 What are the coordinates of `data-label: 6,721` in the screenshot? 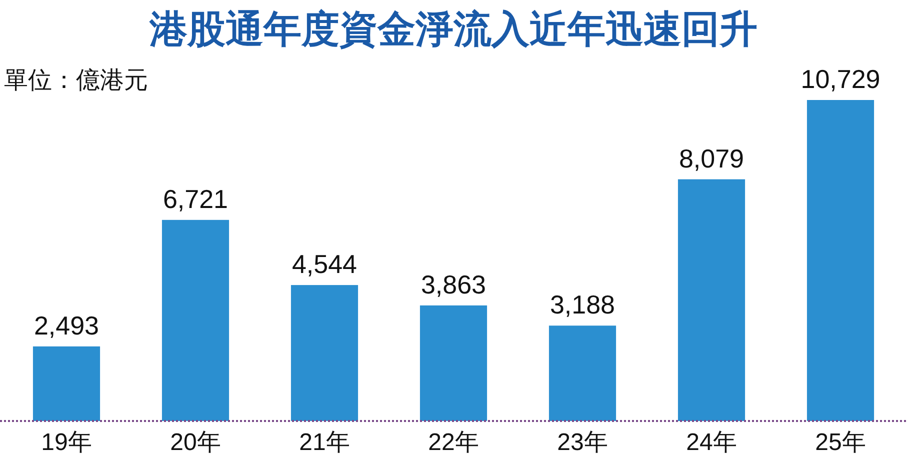 It's located at (195, 199).